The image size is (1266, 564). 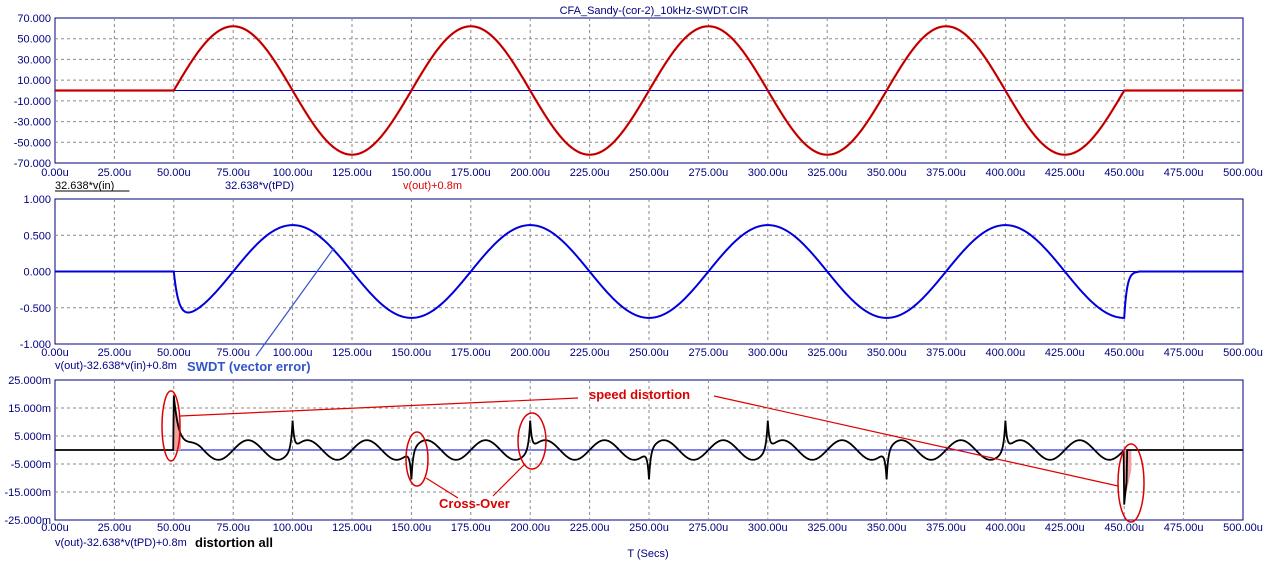 What do you see at coordinates (37, 236) in the screenshot?
I see `y-tick-label: 0.500` at bounding box center [37, 236].